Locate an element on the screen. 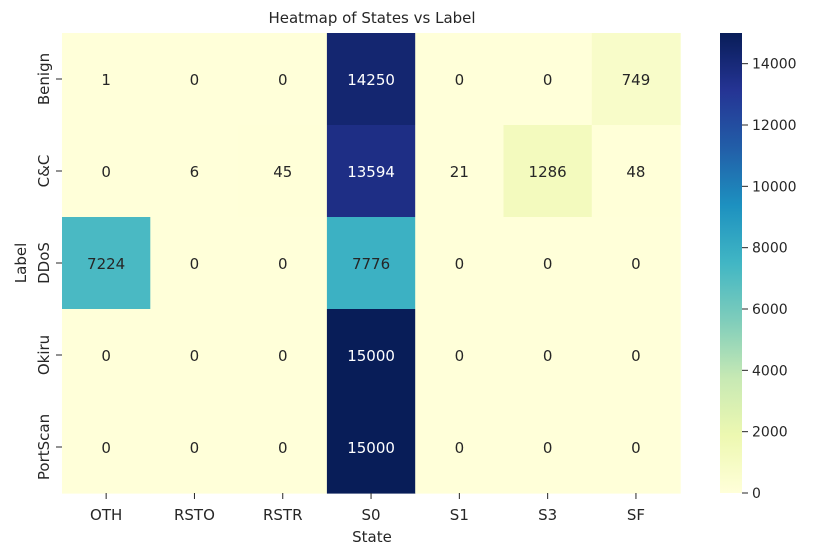  cell-value-label: 6 is located at coordinates (195, 172).